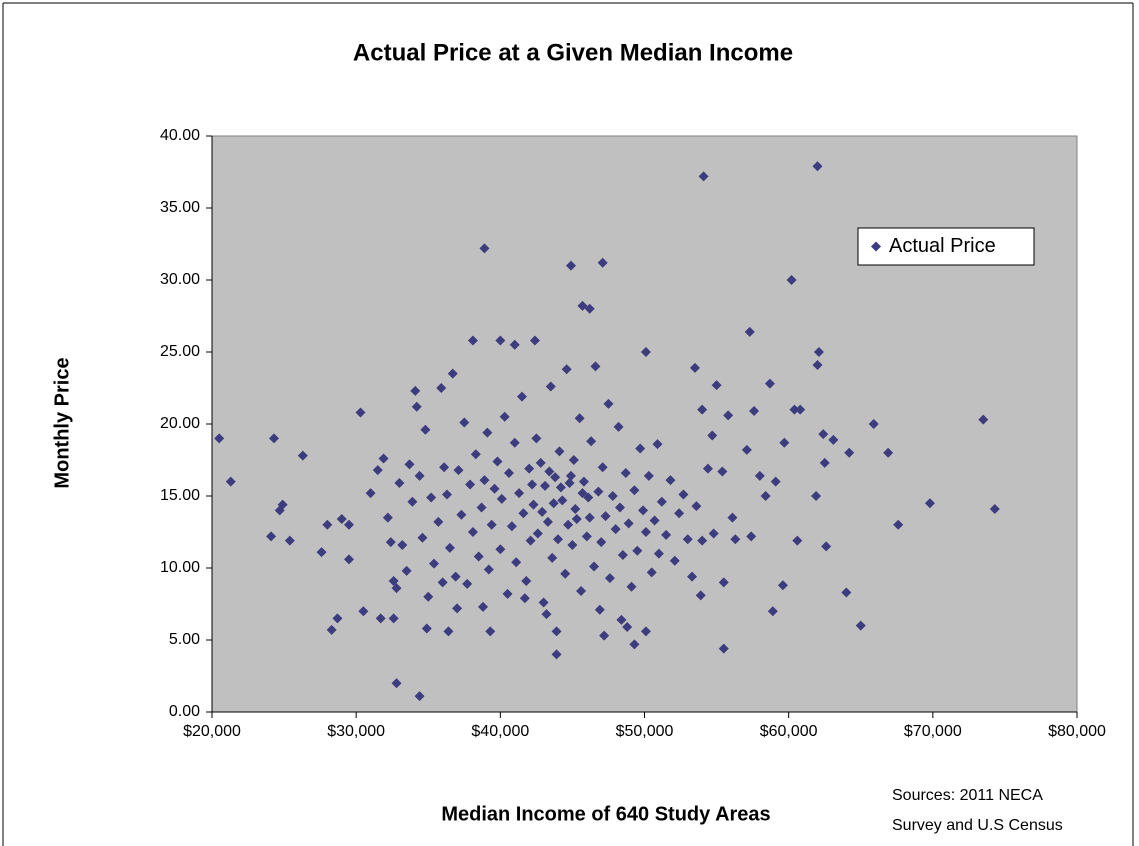 This screenshot has height=846, width=1139. What do you see at coordinates (946, 246) in the screenshot?
I see `legend-box` at bounding box center [946, 246].